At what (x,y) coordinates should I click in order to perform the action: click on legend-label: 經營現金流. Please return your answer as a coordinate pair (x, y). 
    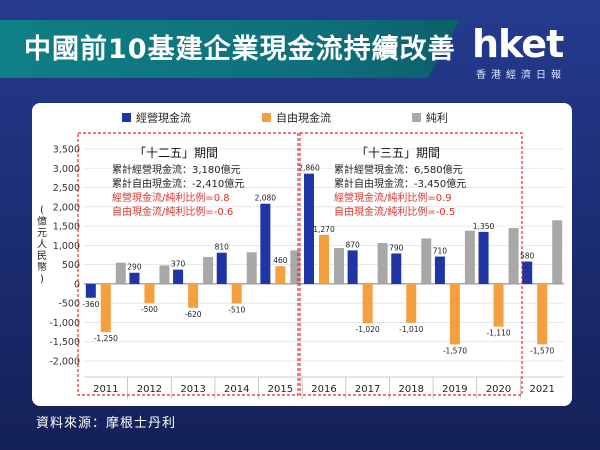
    Looking at the image, I should click on (163, 118).